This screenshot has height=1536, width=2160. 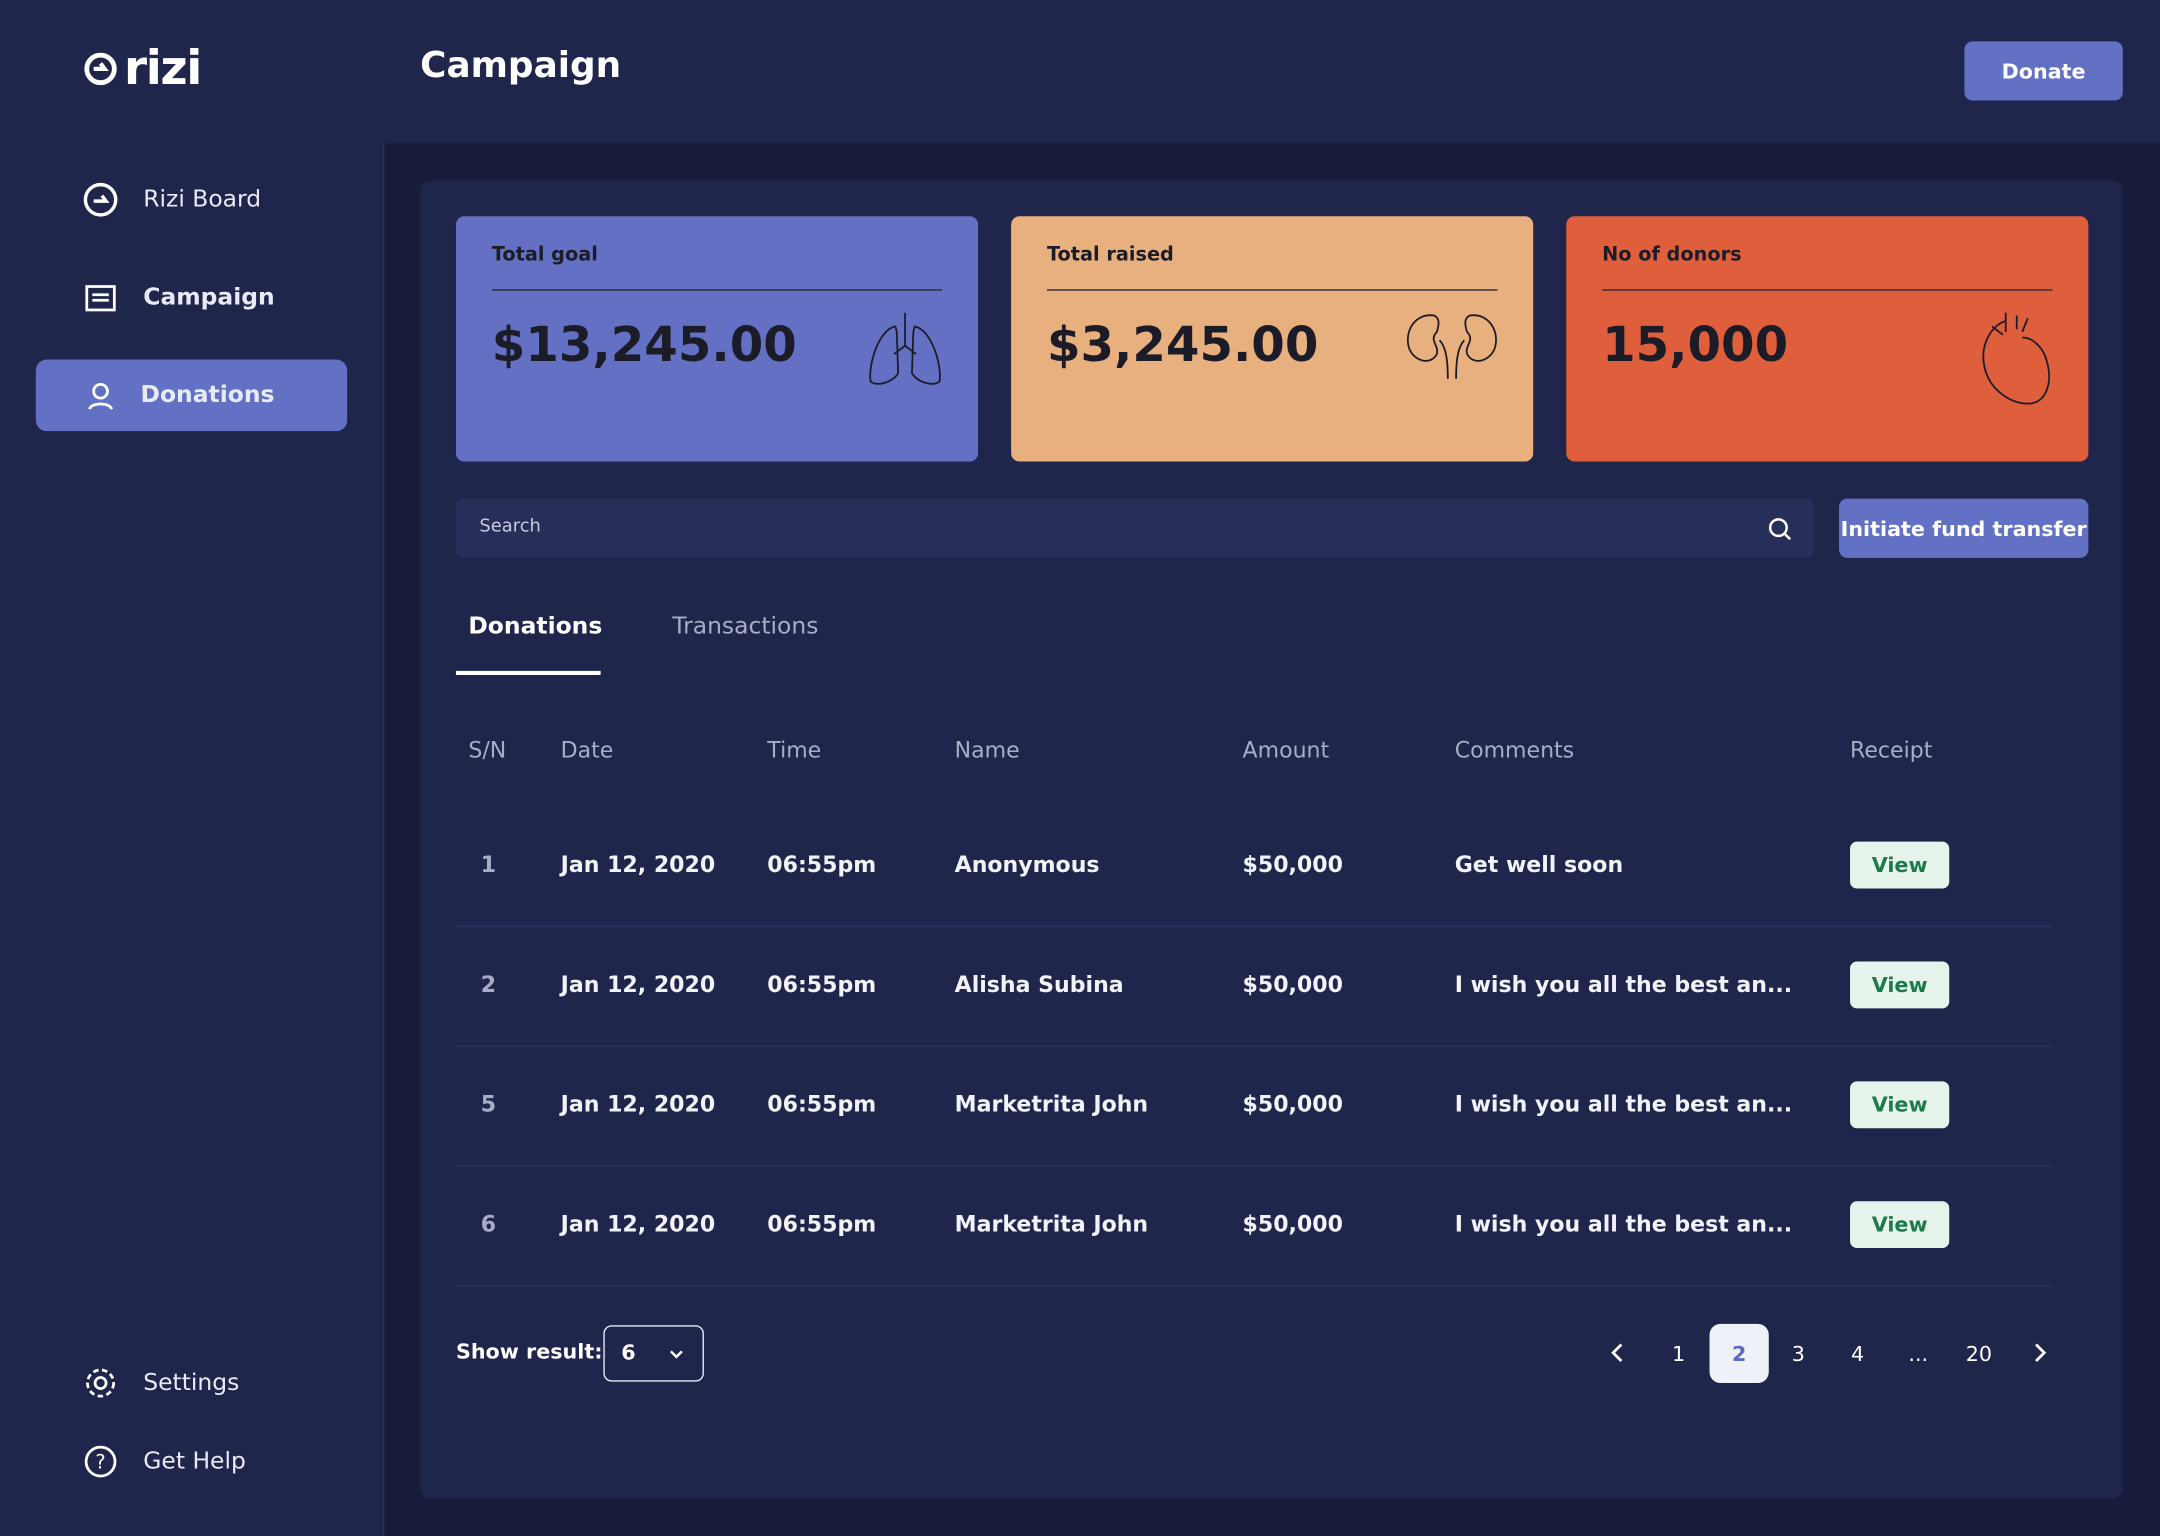 I want to click on nav-label: Settings, so click(x=191, y=1383).